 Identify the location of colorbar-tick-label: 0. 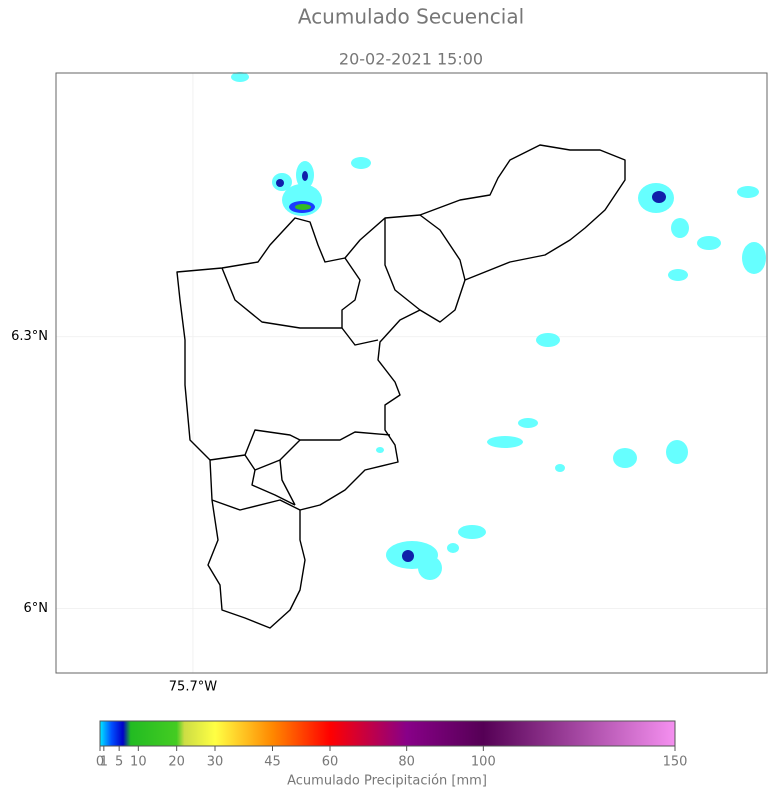
(100, 762).